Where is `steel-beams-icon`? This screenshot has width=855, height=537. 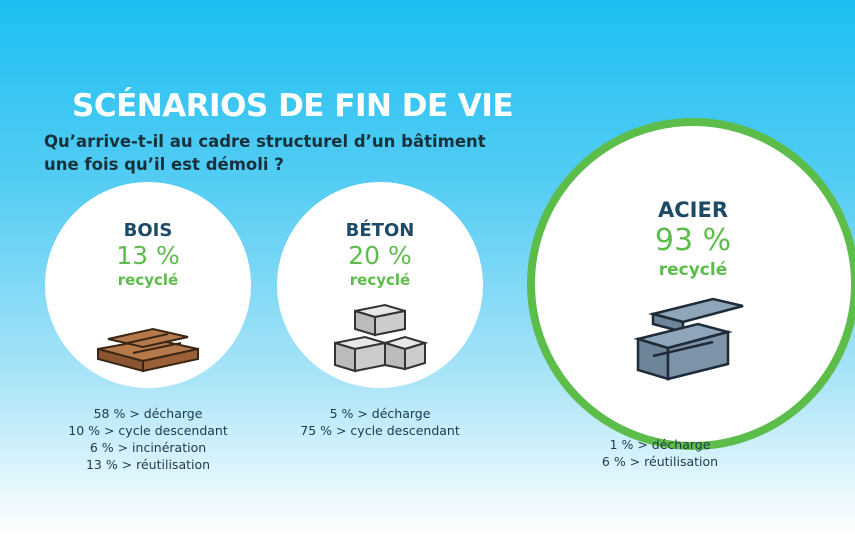
steel-beams-icon is located at coordinates (688, 339).